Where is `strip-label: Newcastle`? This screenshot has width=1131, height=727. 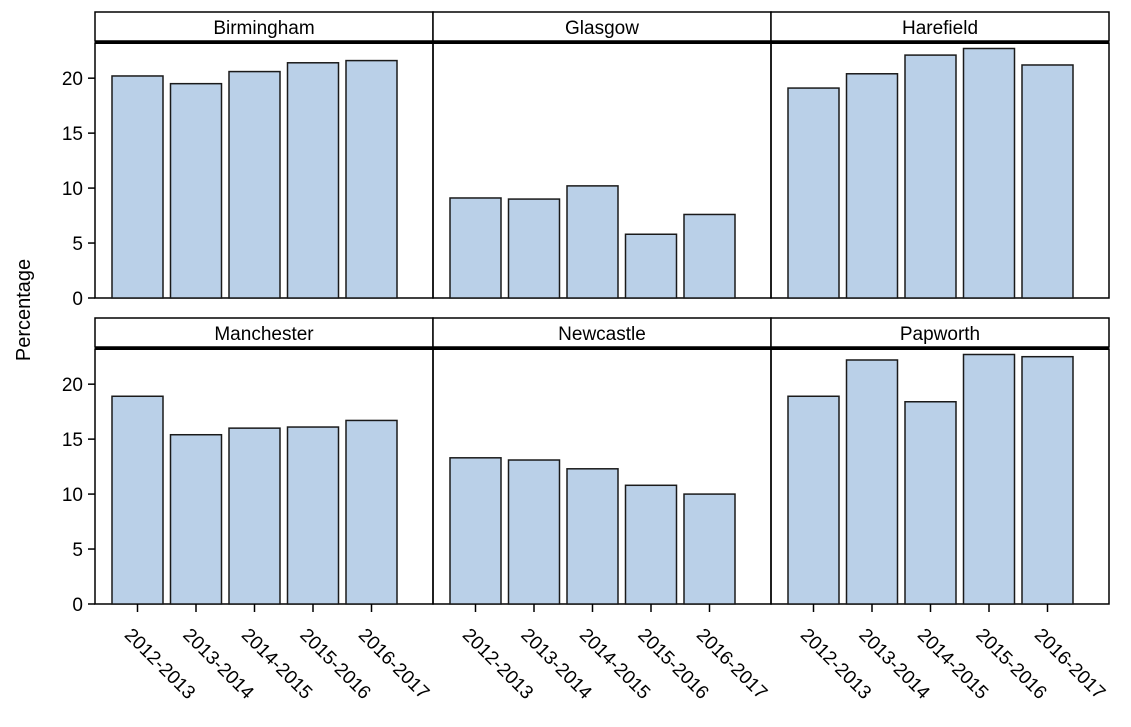
strip-label: Newcastle is located at coordinates (602, 334).